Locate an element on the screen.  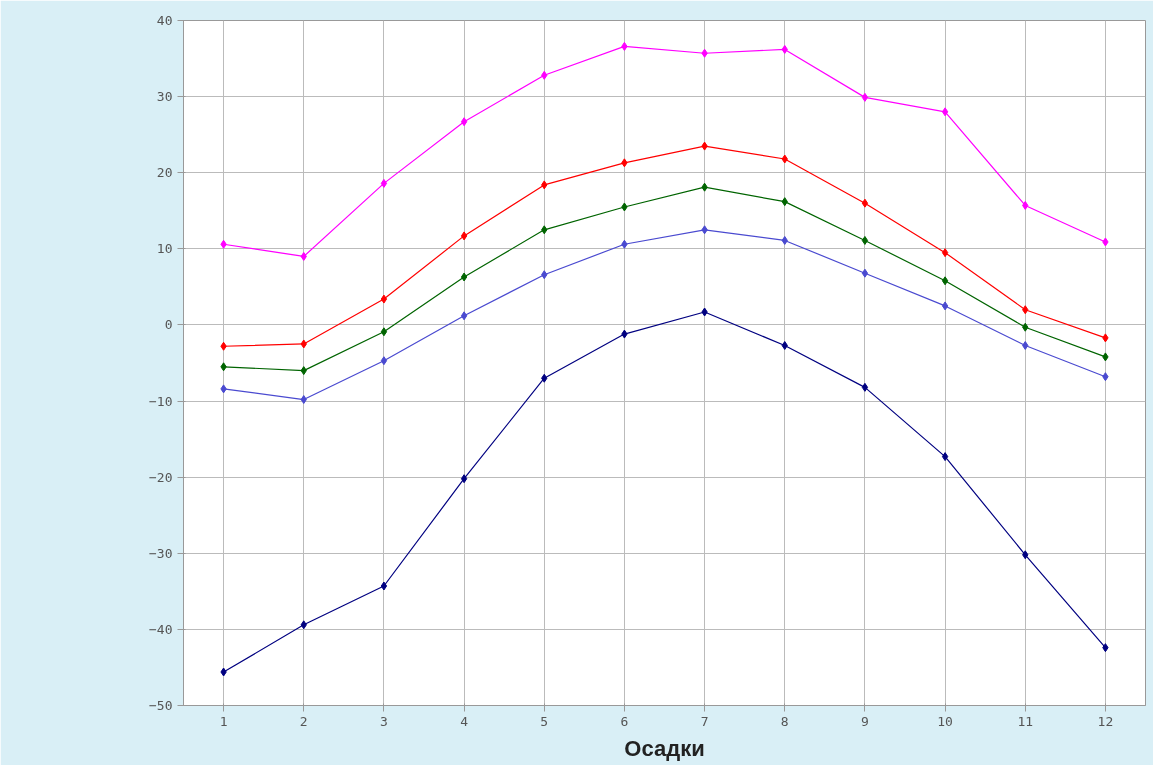
y-tick-label: 0 is located at coordinates (168, 325).